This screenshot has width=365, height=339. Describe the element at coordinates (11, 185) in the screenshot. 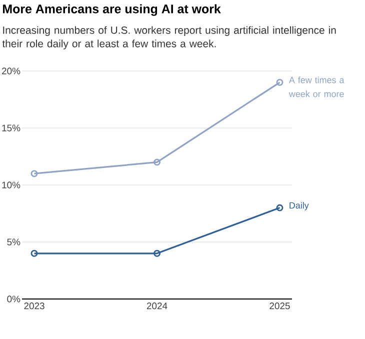

I see `y-tick-label: 10%` at that location.